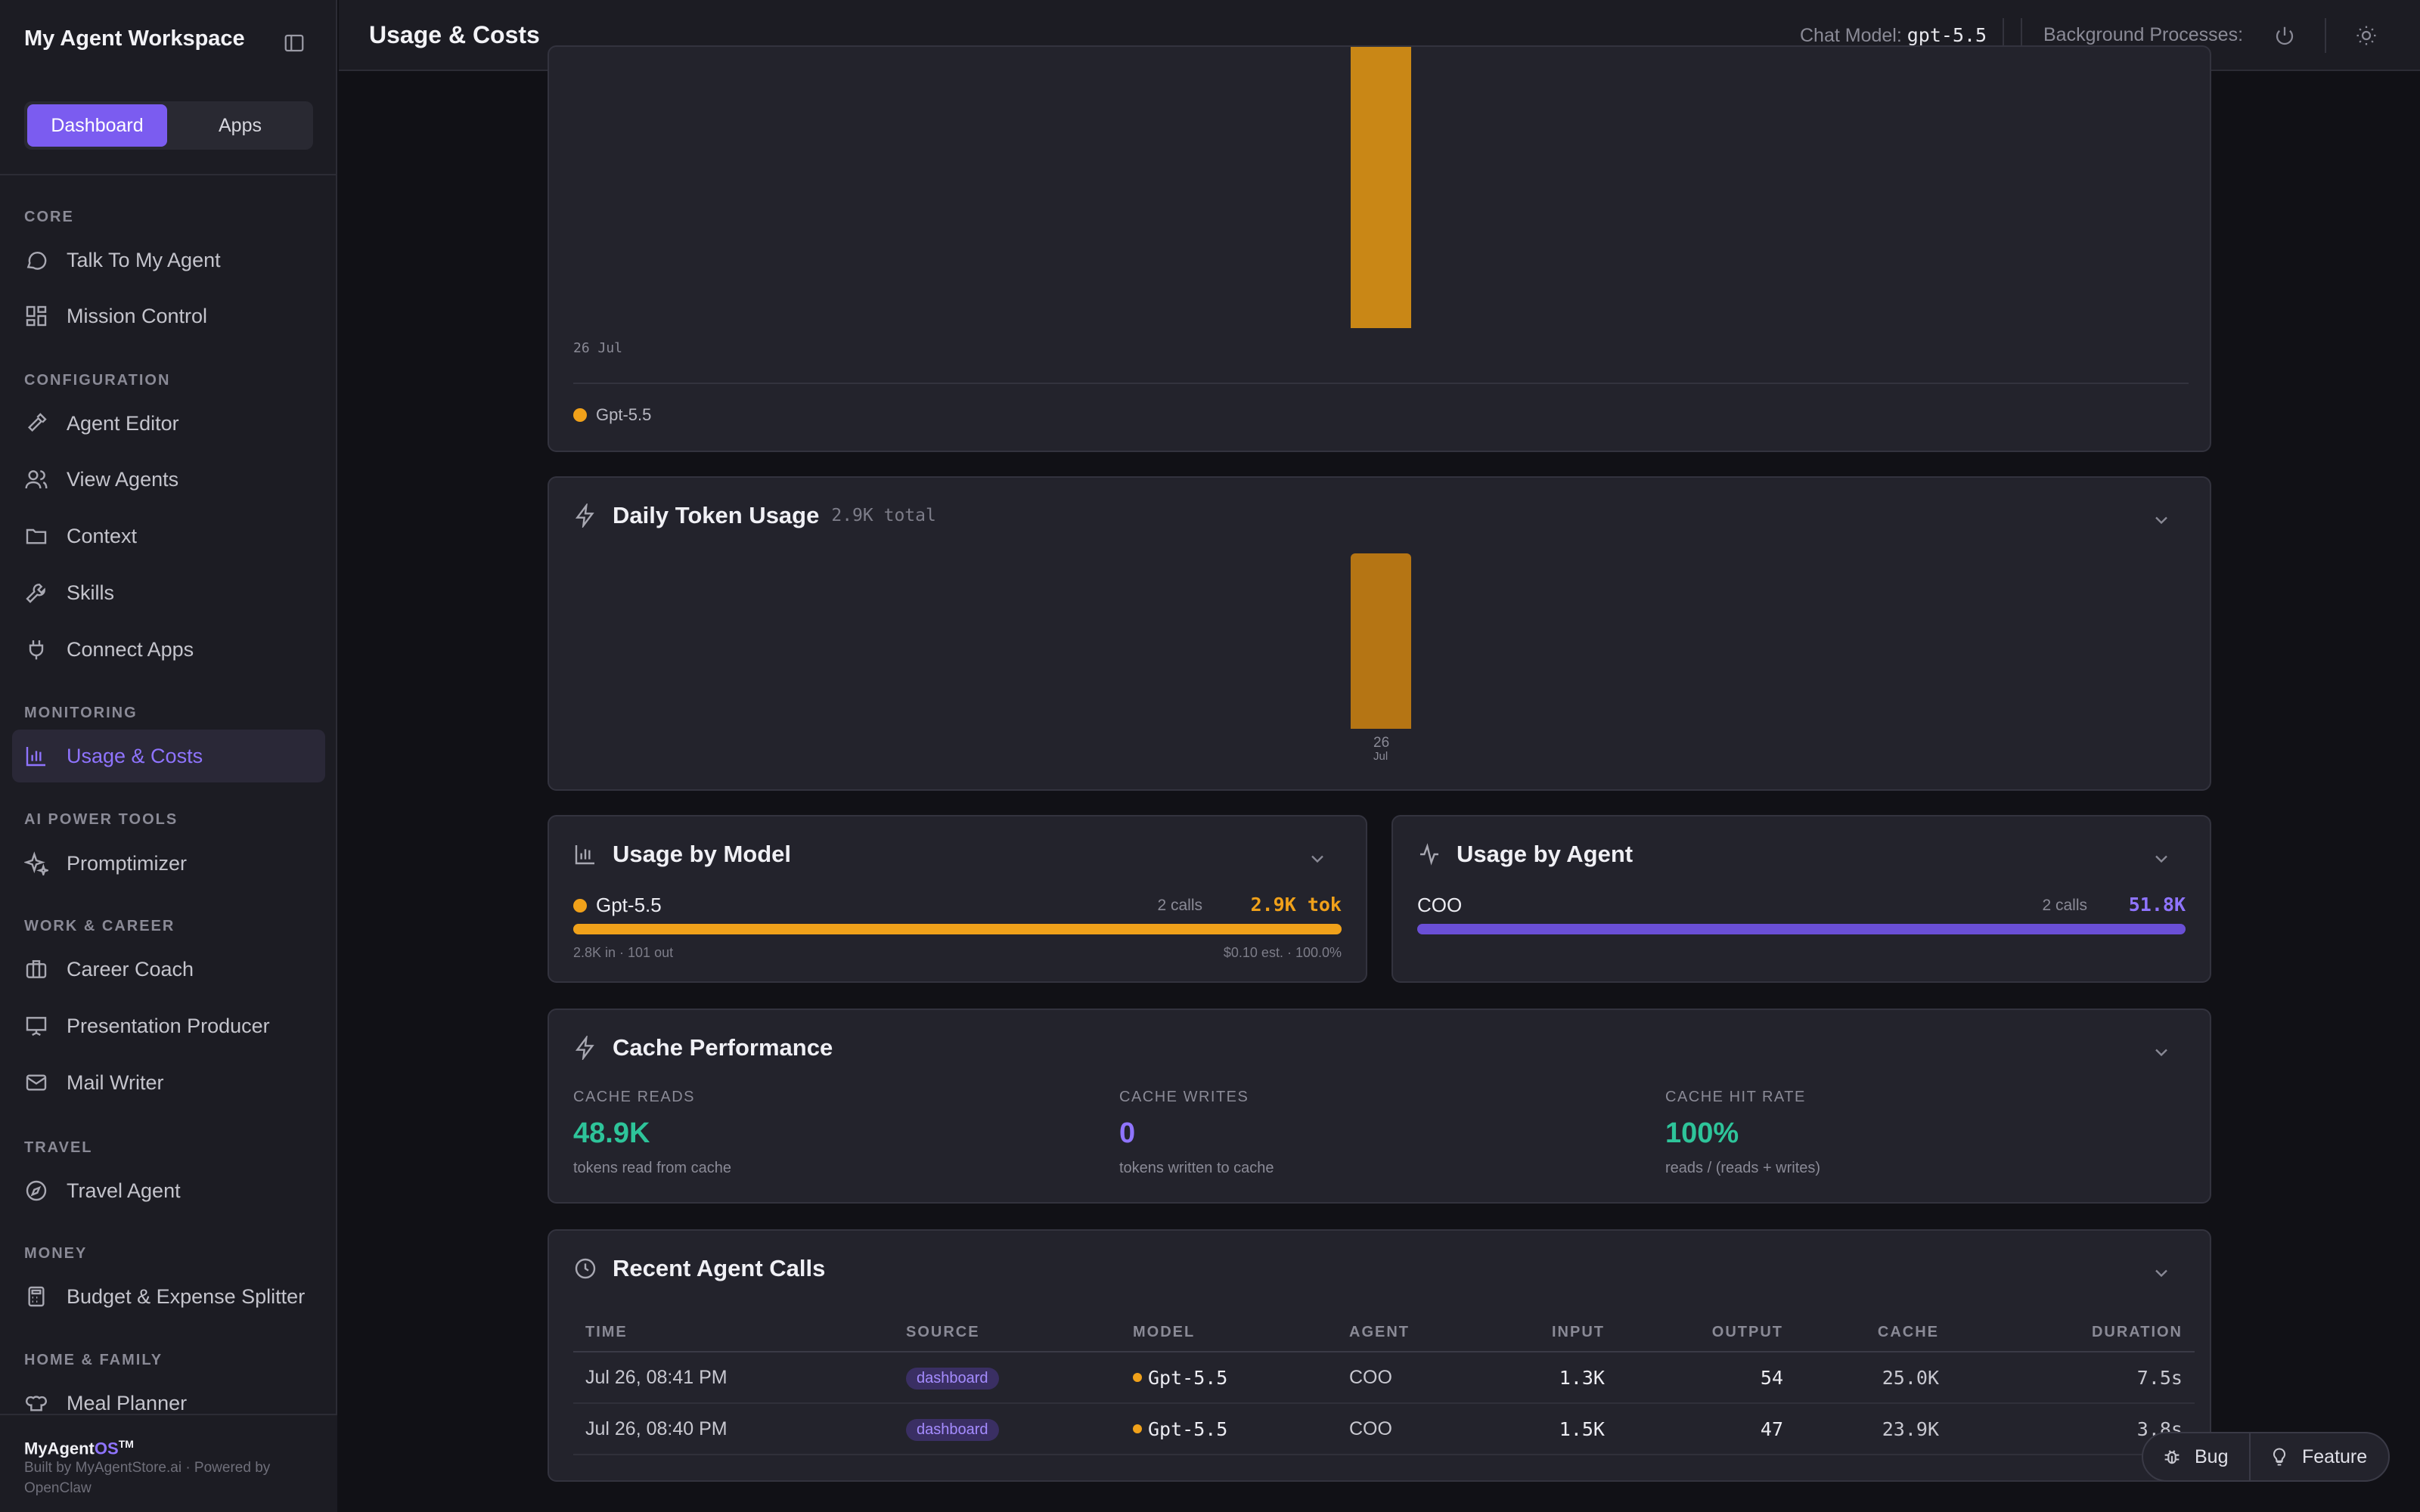 The width and height of the screenshot is (2420, 1512). What do you see at coordinates (97, 126) in the screenshot?
I see `tab-dashboard: Dashboard` at bounding box center [97, 126].